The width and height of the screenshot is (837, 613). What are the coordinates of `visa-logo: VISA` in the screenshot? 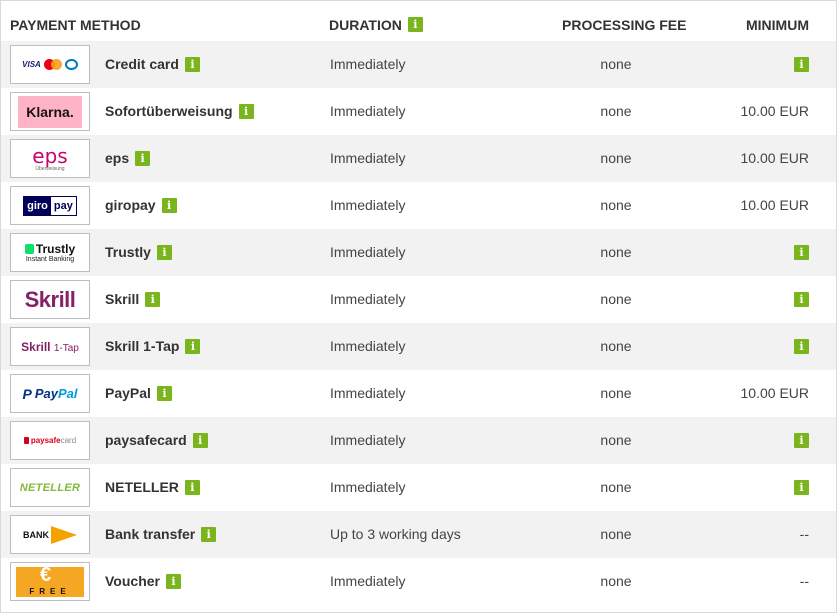 It's located at (31, 64).